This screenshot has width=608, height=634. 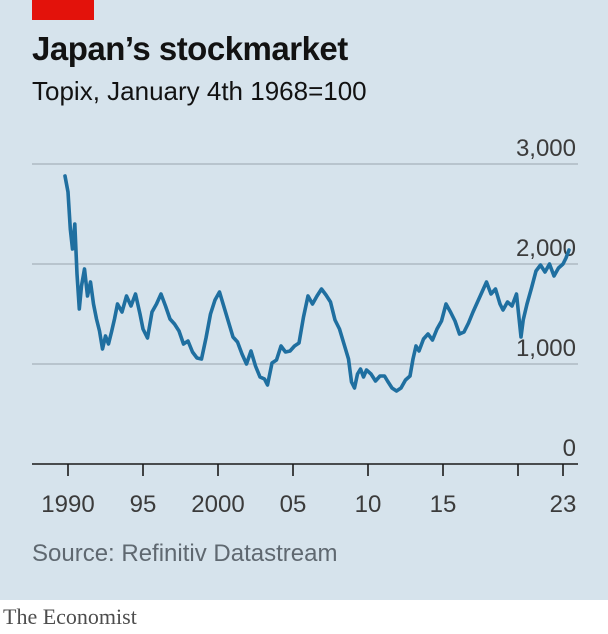 I want to click on x-tick-label: 15, so click(x=443, y=504).